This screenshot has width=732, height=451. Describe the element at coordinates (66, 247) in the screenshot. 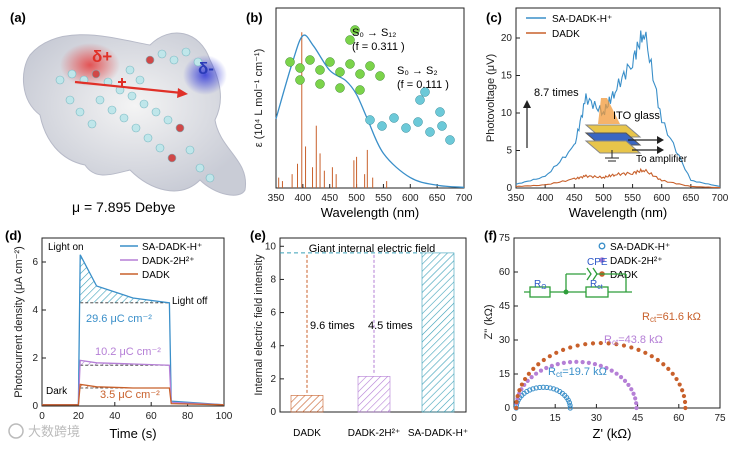

I see `light-on: Light on` at that location.